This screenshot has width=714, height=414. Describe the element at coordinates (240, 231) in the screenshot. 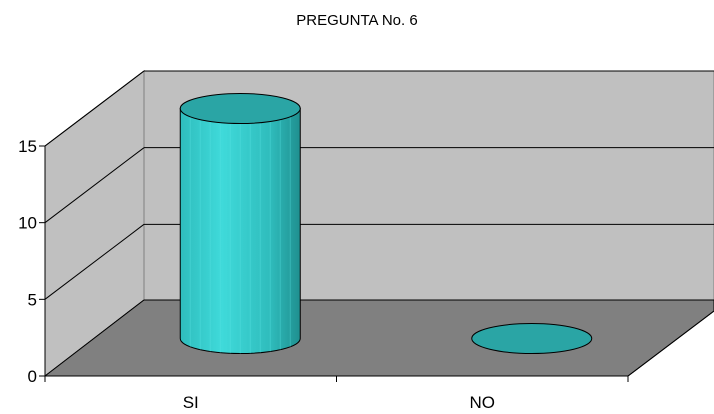

I see `bar-body` at that location.